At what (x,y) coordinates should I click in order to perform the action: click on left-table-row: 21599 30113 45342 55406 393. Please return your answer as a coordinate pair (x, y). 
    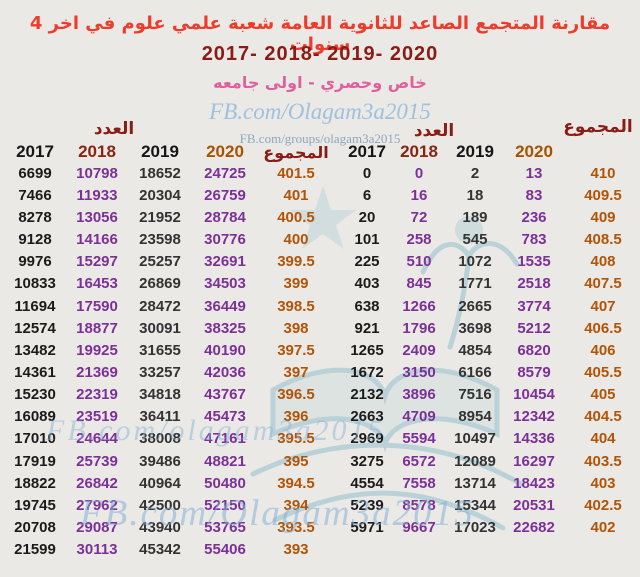
    Looking at the image, I should click on (169, 550).